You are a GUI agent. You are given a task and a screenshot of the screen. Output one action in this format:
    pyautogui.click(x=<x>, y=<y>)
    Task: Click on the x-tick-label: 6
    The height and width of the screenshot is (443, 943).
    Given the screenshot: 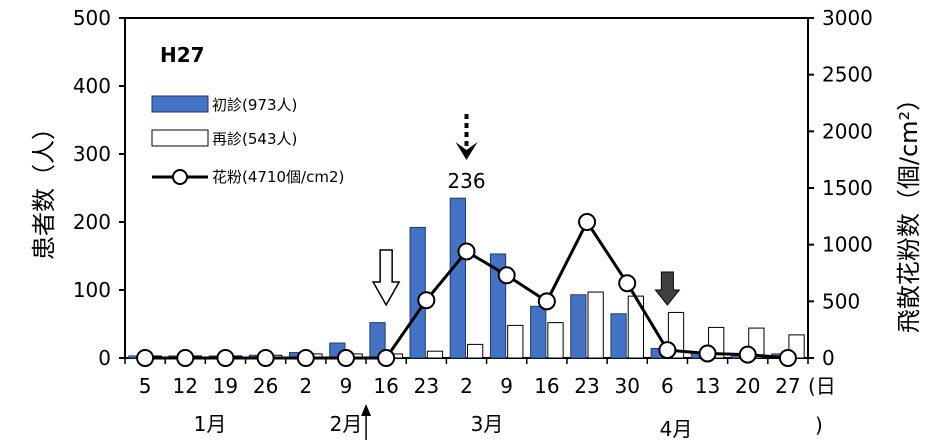 What is the action you would take?
    pyautogui.click(x=667, y=386)
    